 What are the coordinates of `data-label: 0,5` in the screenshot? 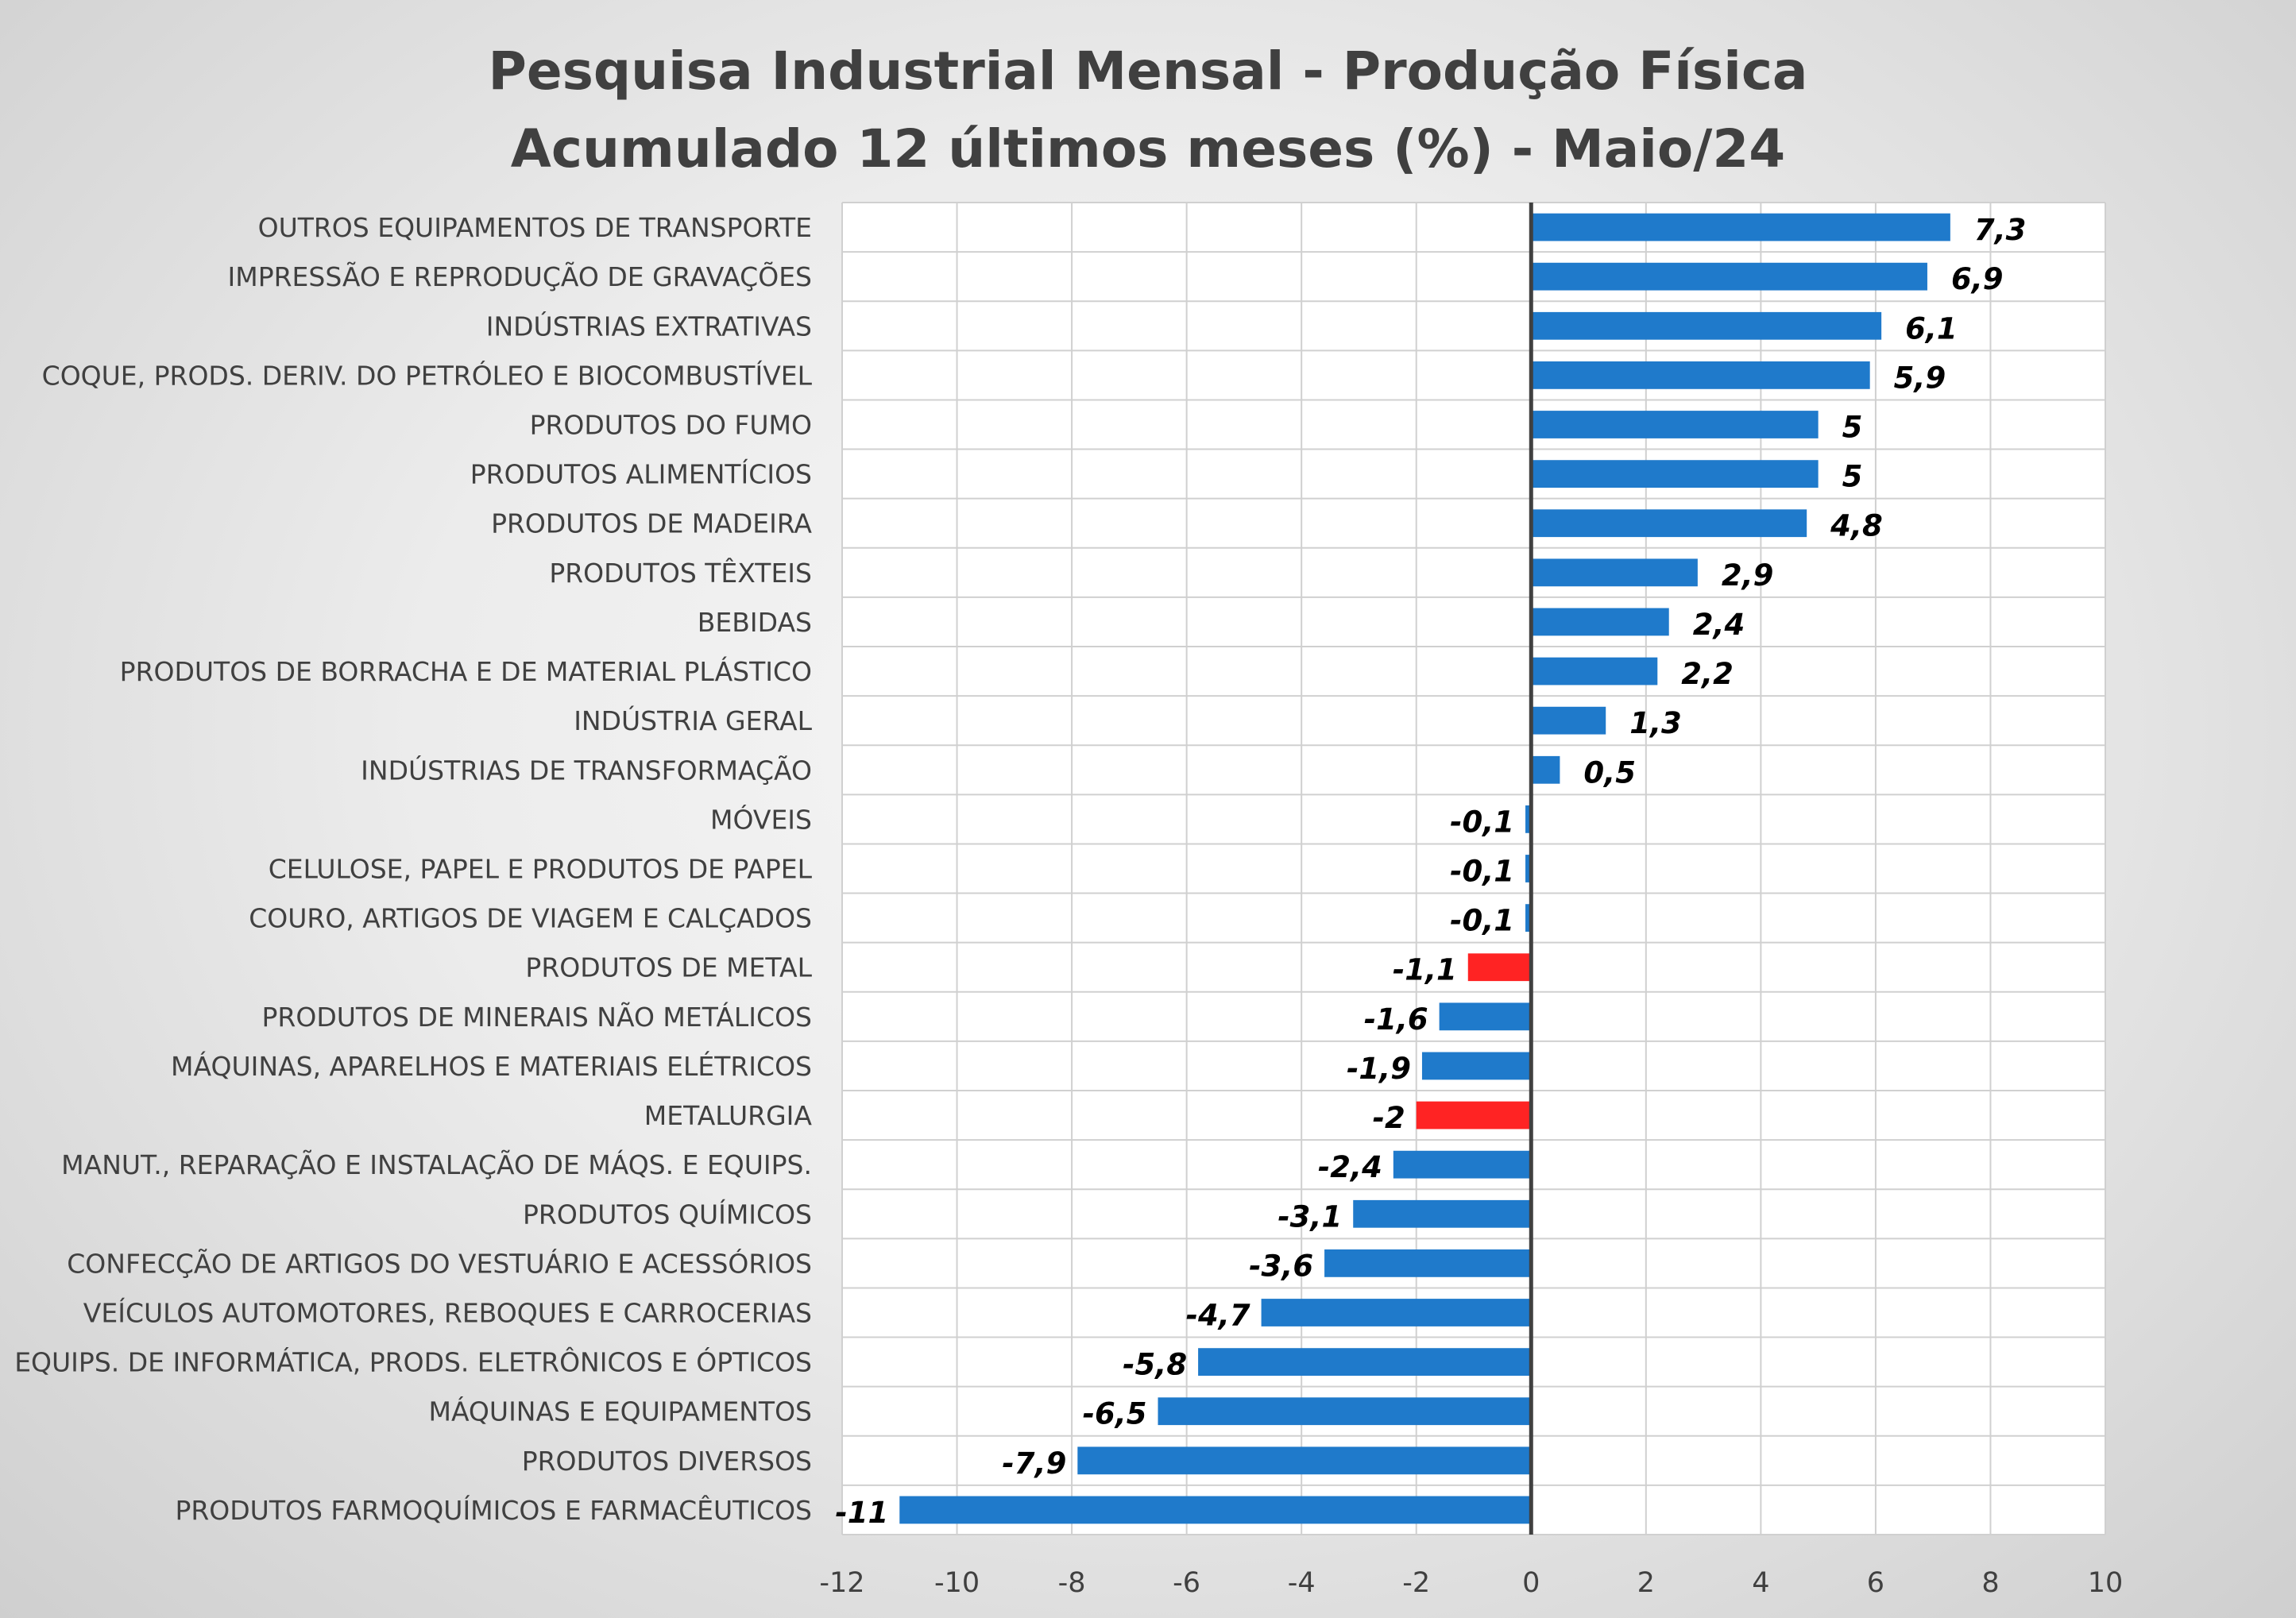 It's located at (1609, 772).